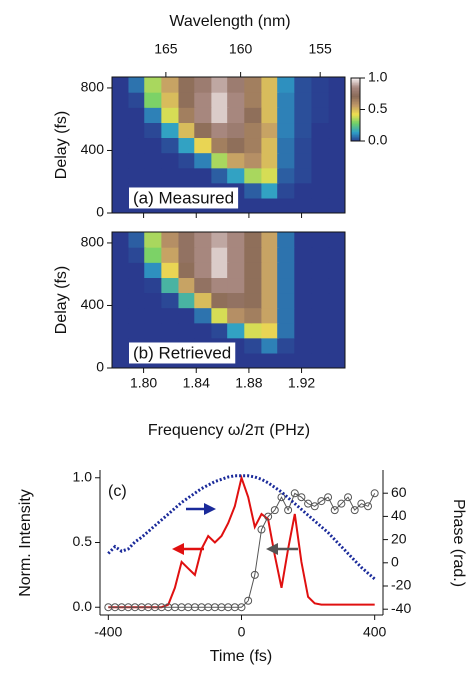  I want to click on y-tick-label: 0, so click(100, 367).